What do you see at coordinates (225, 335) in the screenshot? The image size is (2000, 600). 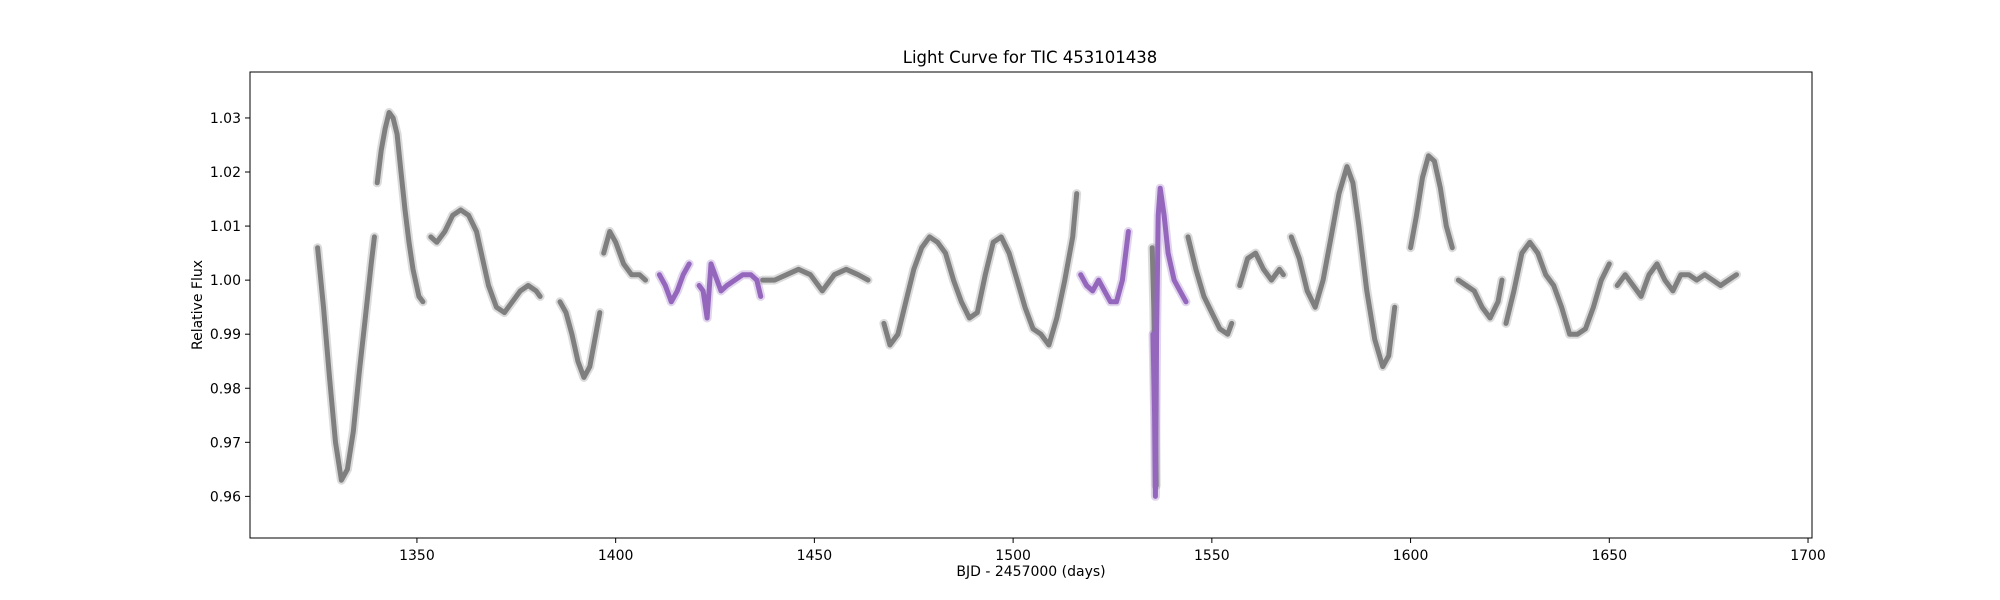 I see `y-tick-label: 0.99` at bounding box center [225, 335].